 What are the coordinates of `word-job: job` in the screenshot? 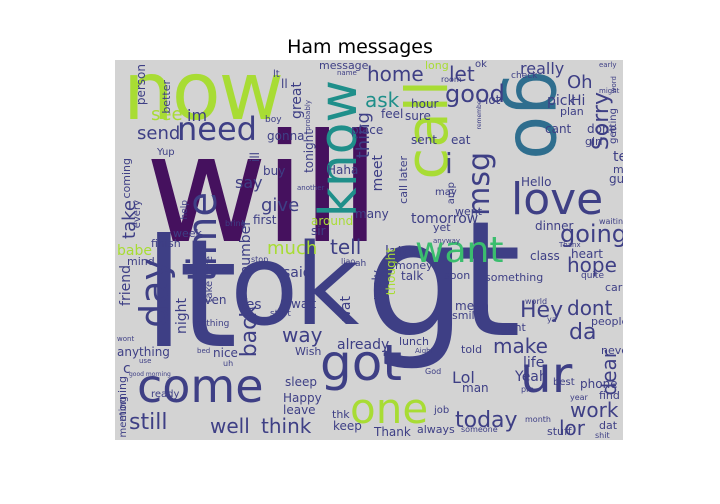 It's located at (442, 410).